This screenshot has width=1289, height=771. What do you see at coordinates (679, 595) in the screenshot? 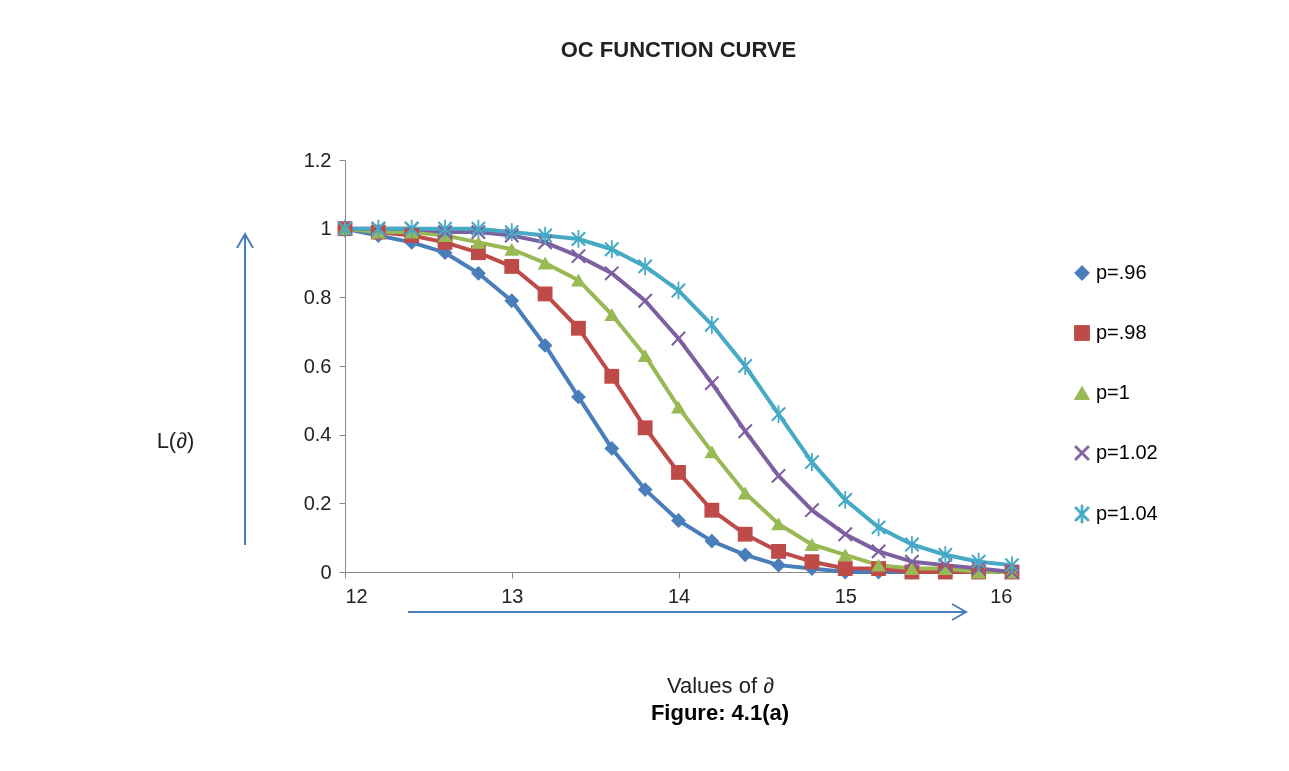
I see `x-tick-label: 14` at bounding box center [679, 595].